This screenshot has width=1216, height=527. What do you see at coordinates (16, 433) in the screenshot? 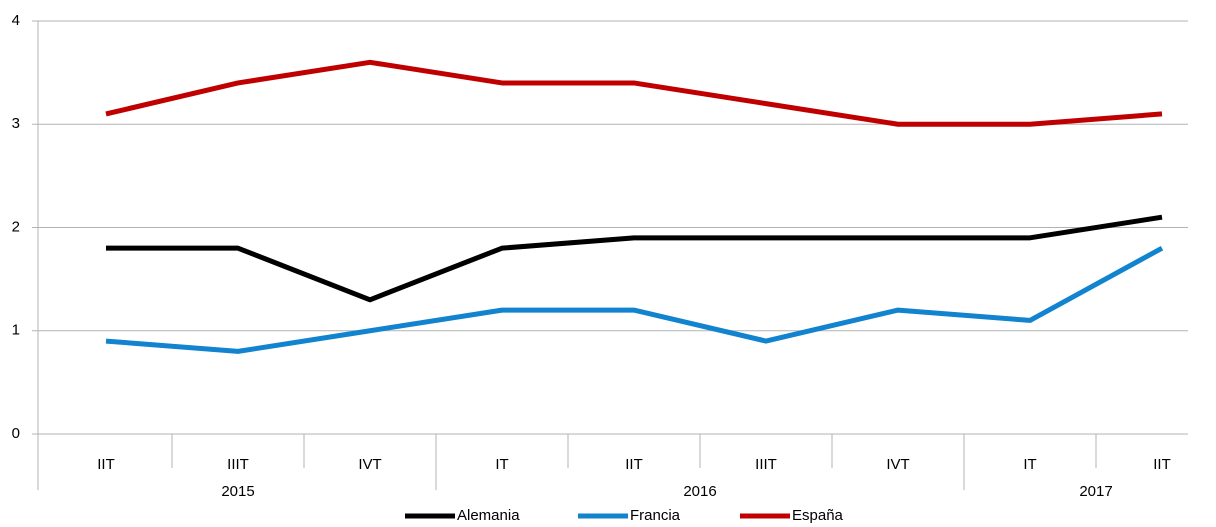
I see `y-tick-label: 0` at bounding box center [16, 433].